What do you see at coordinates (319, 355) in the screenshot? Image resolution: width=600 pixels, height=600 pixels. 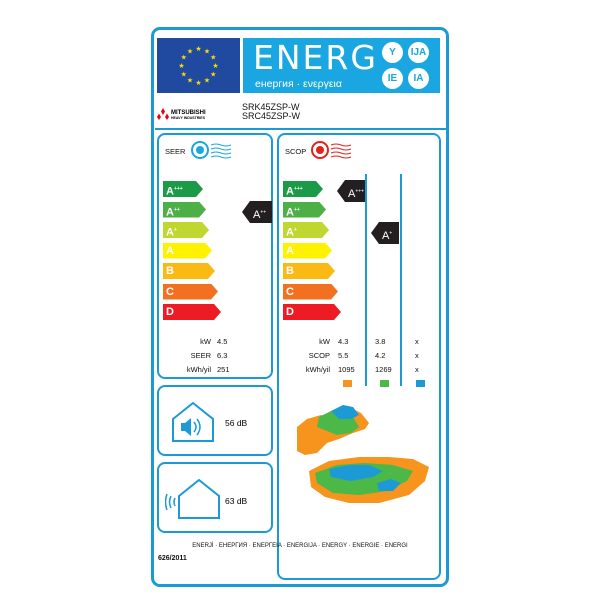 I see `heating-row-label: SCOP` at bounding box center [319, 355].